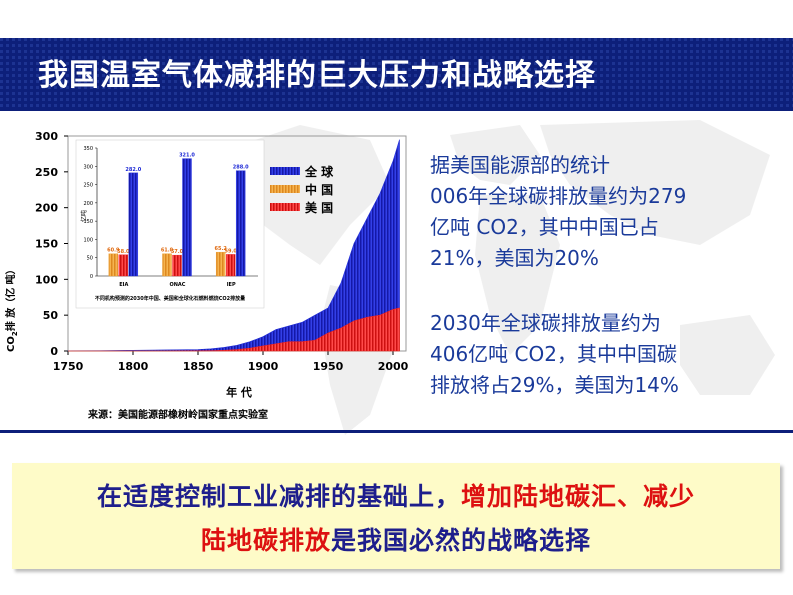 This screenshot has width=793, height=595. I want to click on inset-background, so click(170, 224).